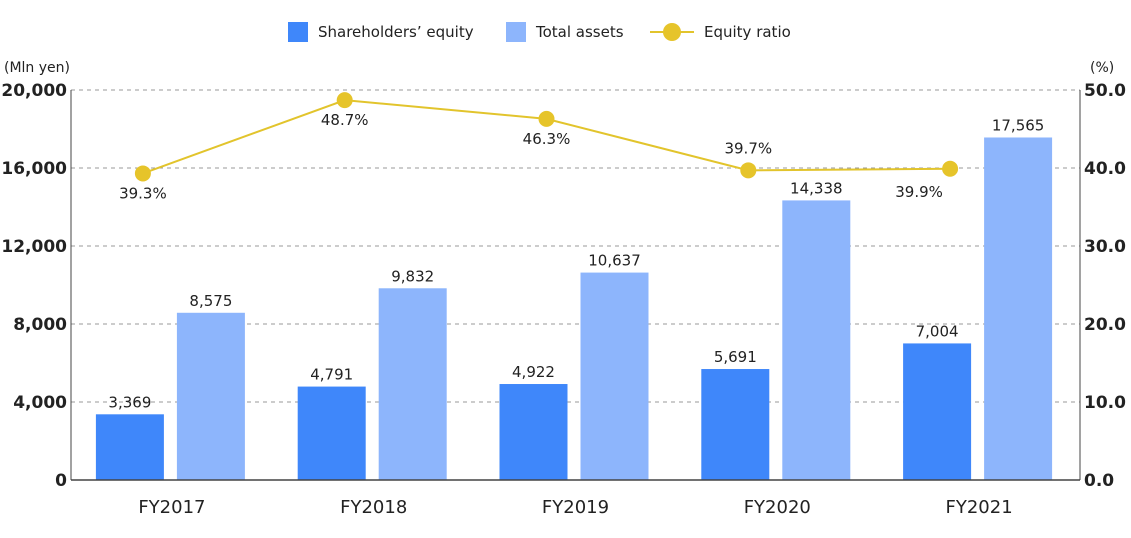 Image resolution: width=1131 pixels, height=538 pixels. I want to click on y-right-tick-label: 10.0, so click(1105, 403).